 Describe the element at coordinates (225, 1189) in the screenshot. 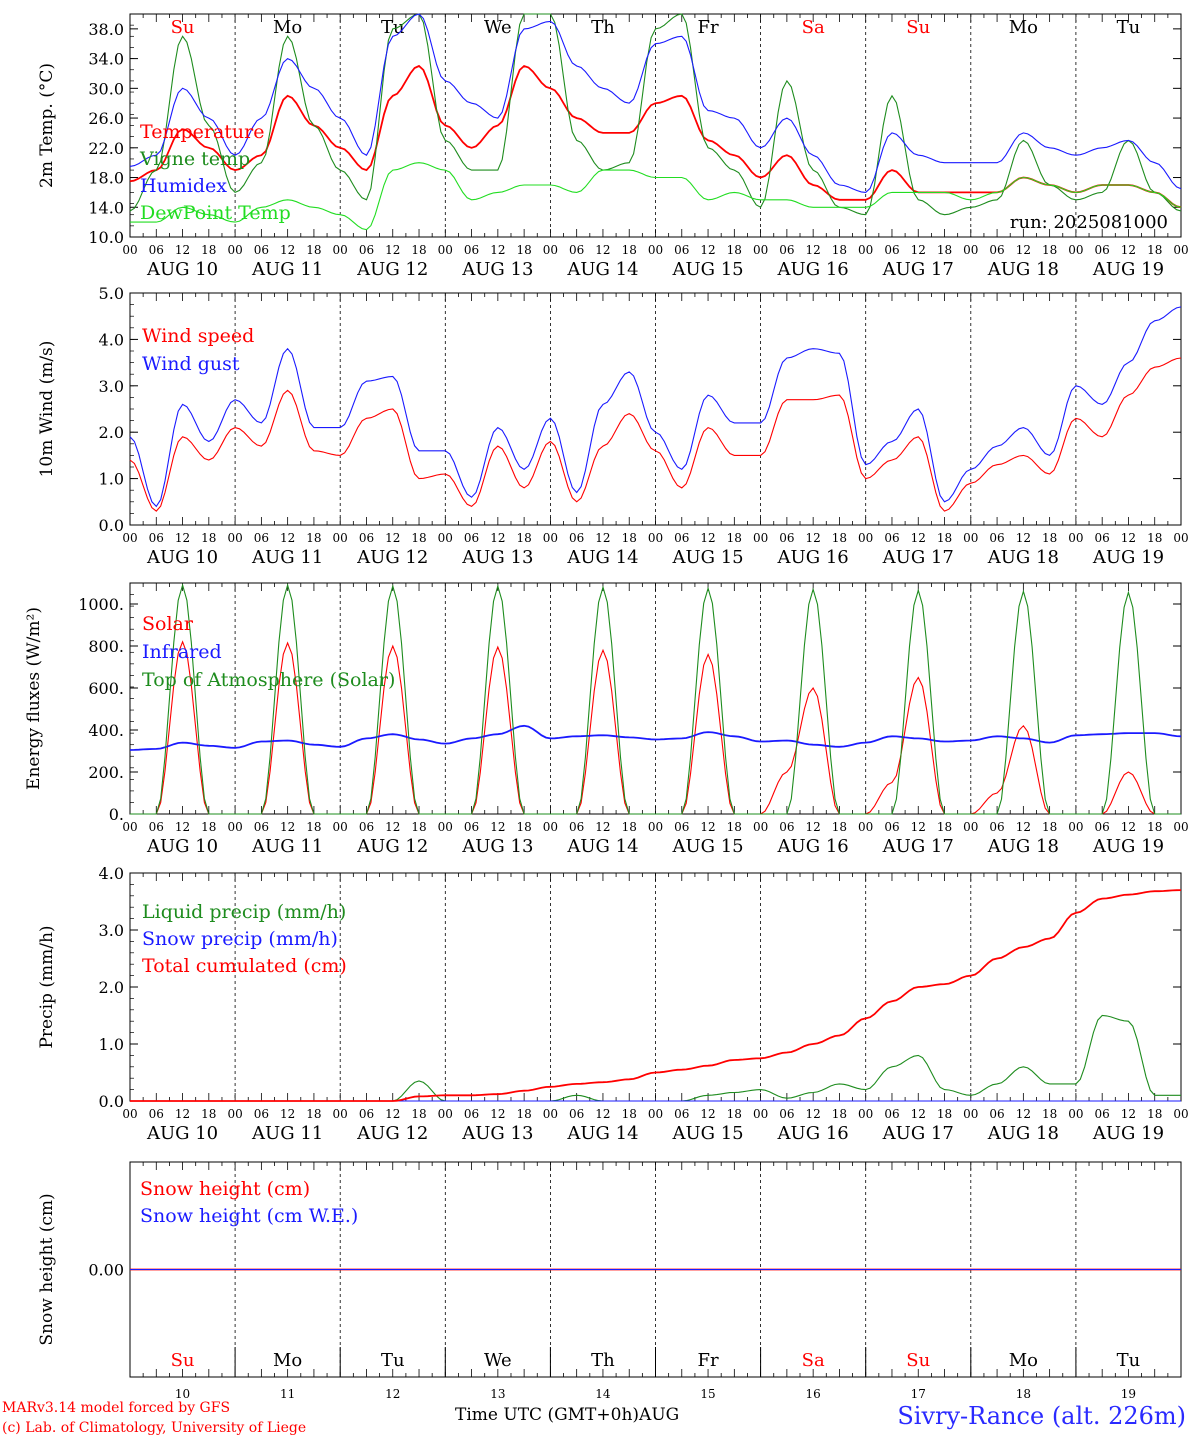

I see `legend-entry: Snow height (cm)` at that location.